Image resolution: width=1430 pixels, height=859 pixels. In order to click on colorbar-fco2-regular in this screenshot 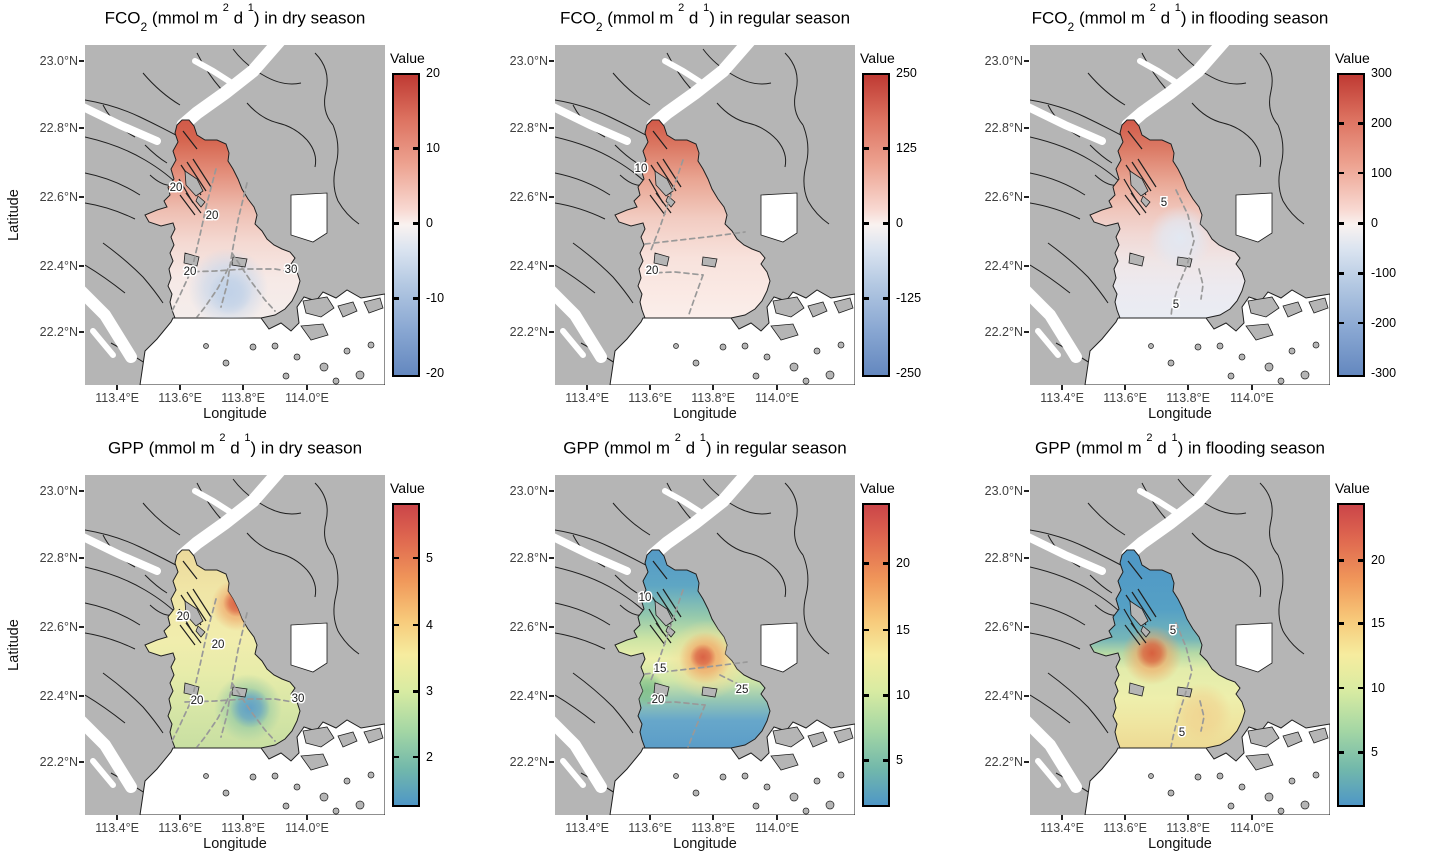, I will do `click(876, 225)`.